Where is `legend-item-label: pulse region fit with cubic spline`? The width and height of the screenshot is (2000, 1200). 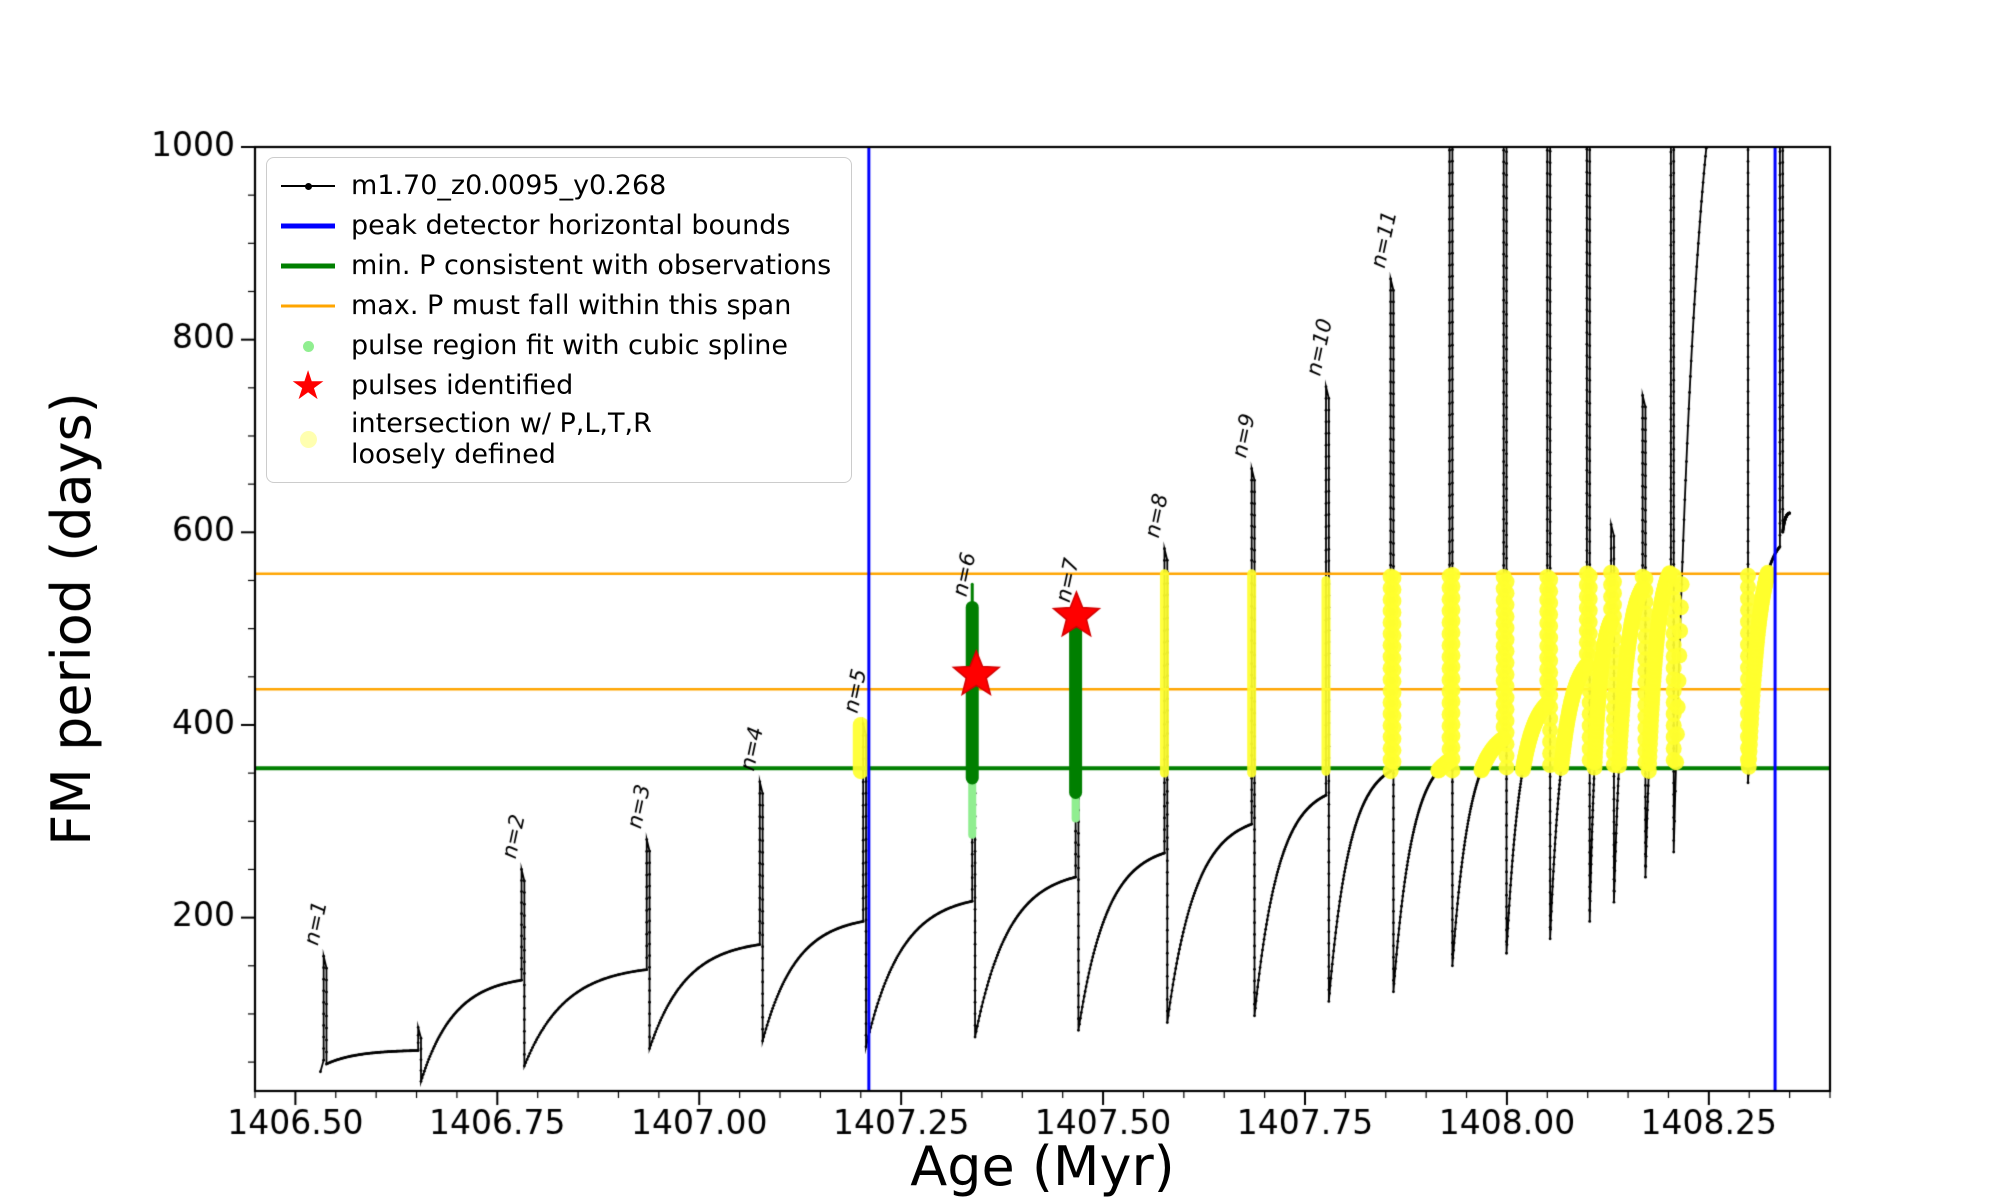
legend-item-label: pulse region fit with cubic spline is located at coordinates (569, 346).